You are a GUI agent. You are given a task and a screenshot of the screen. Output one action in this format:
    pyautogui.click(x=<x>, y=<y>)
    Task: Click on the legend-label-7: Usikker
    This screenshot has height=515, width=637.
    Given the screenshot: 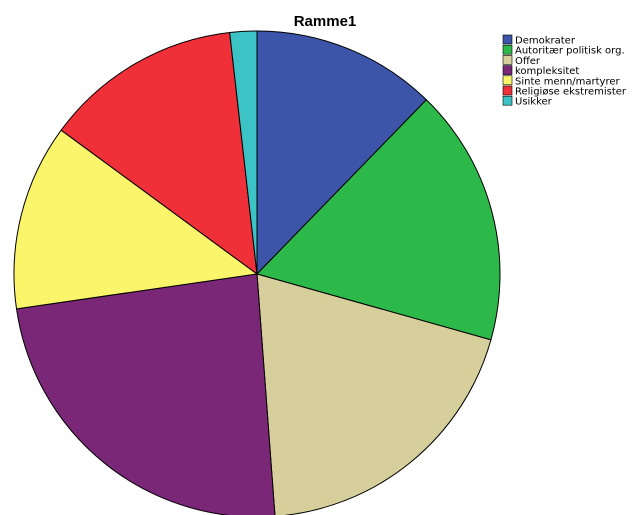 What is the action you would take?
    pyautogui.click(x=534, y=102)
    